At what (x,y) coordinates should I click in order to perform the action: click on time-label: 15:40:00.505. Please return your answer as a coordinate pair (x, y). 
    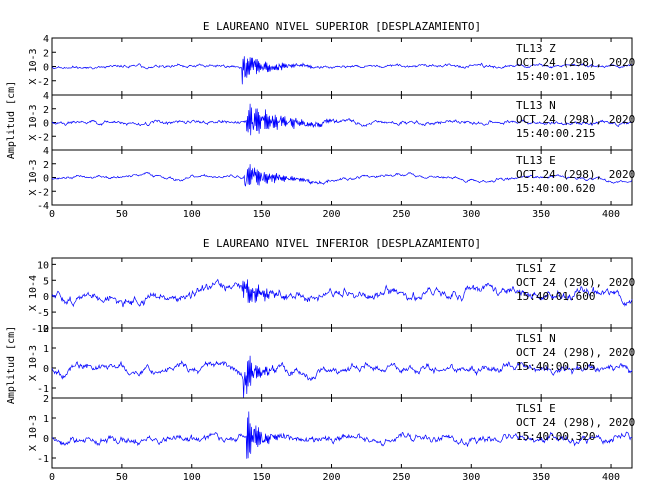
    Looking at the image, I should click on (555, 366).